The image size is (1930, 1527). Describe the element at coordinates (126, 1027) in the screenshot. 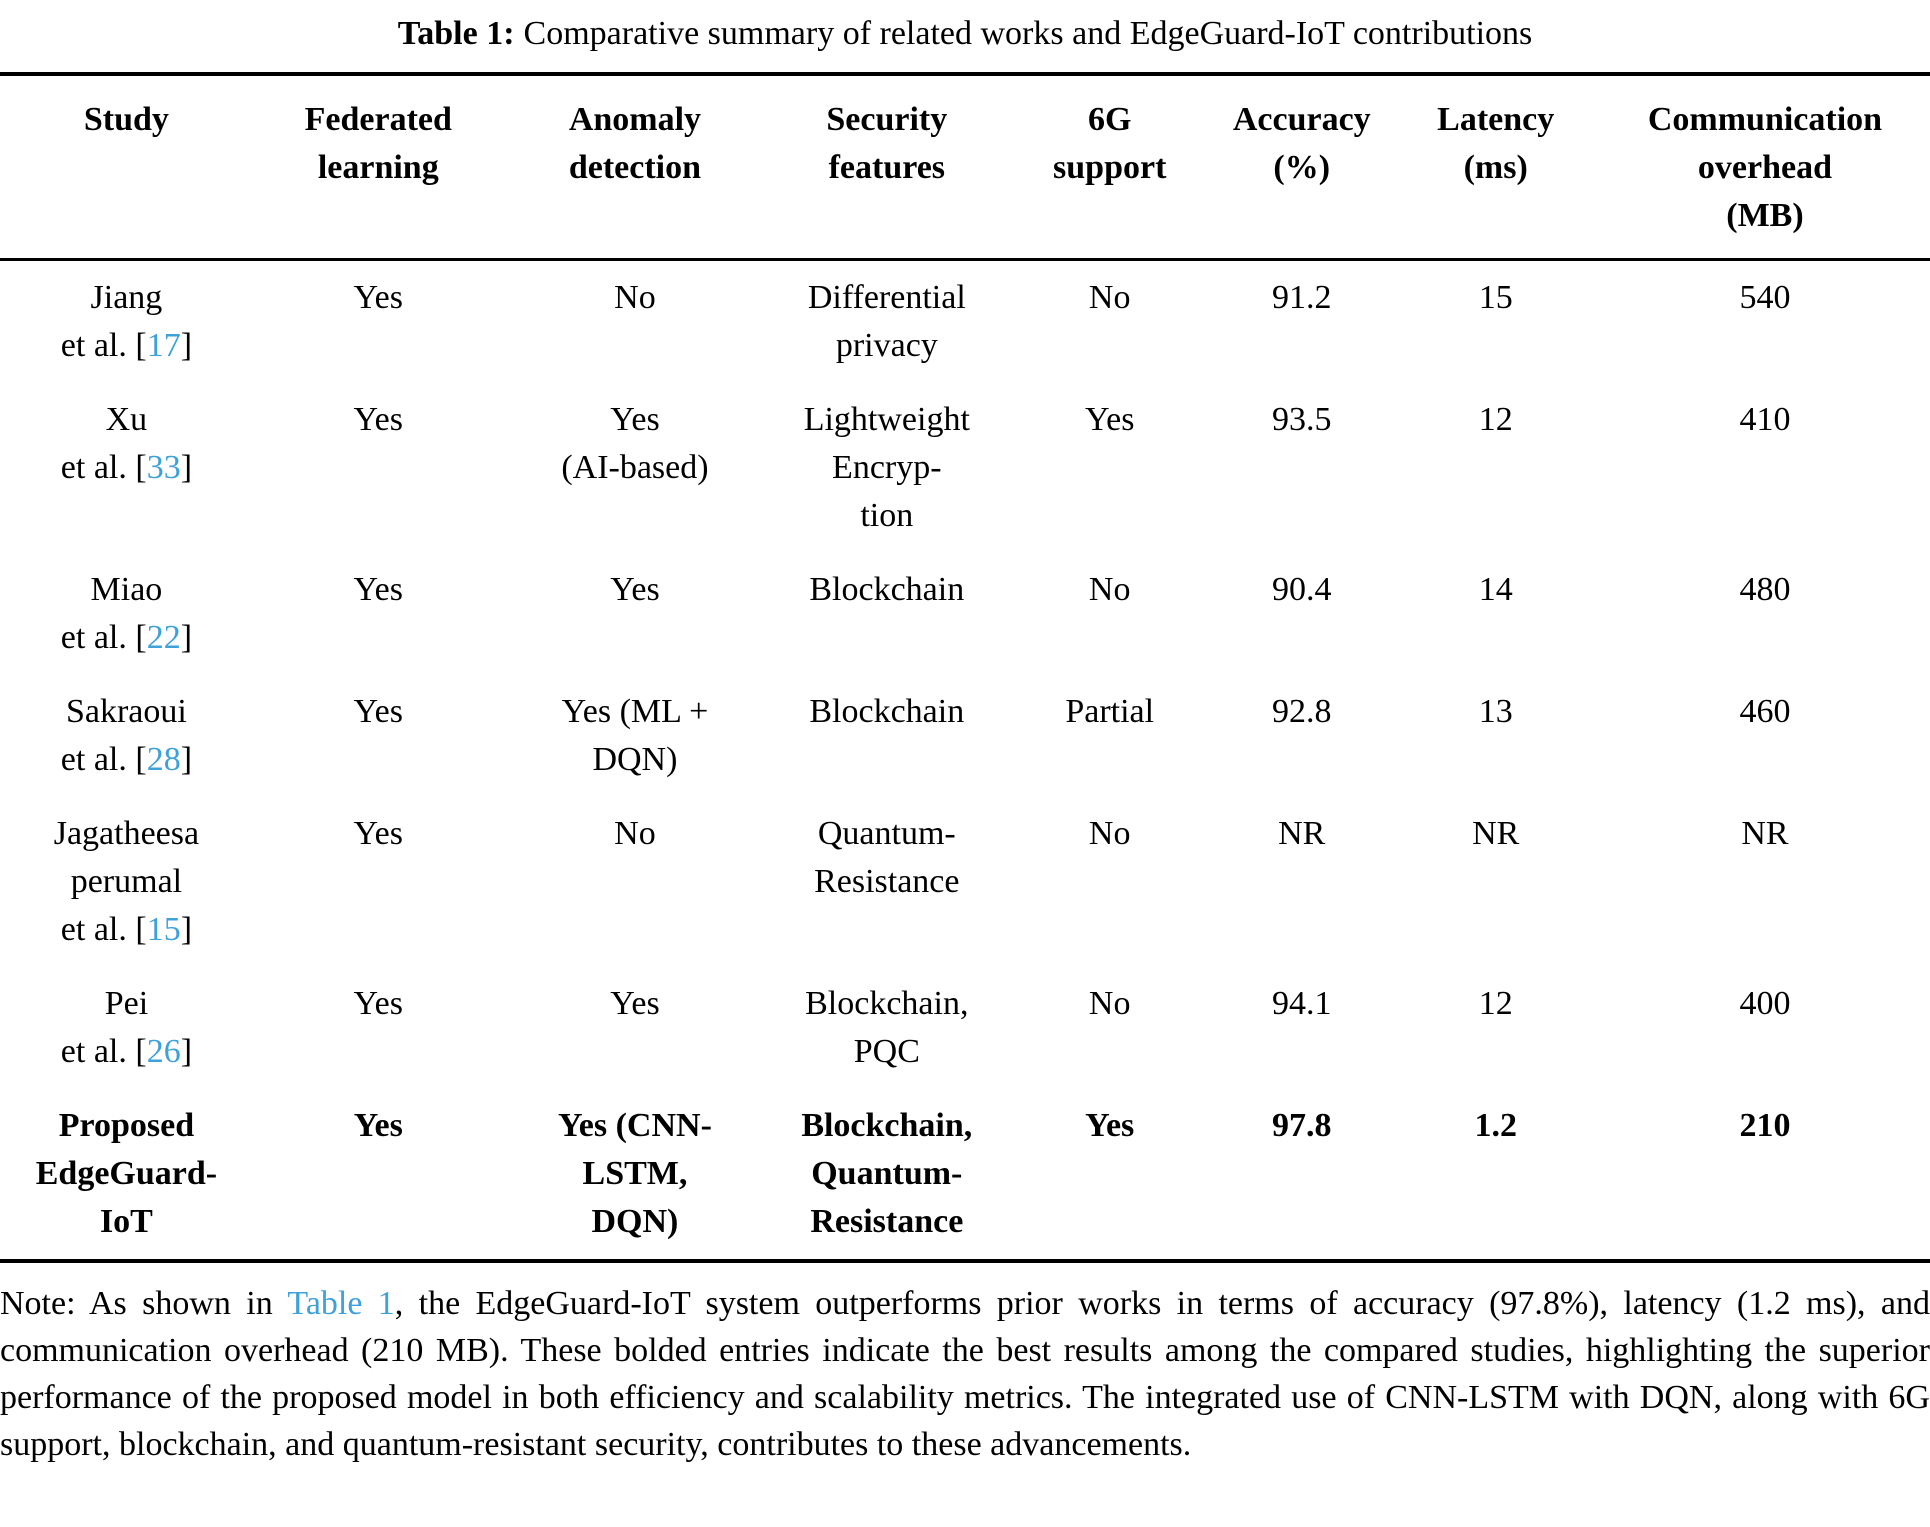

I see `study-cell: Pei et al. [26]` at that location.